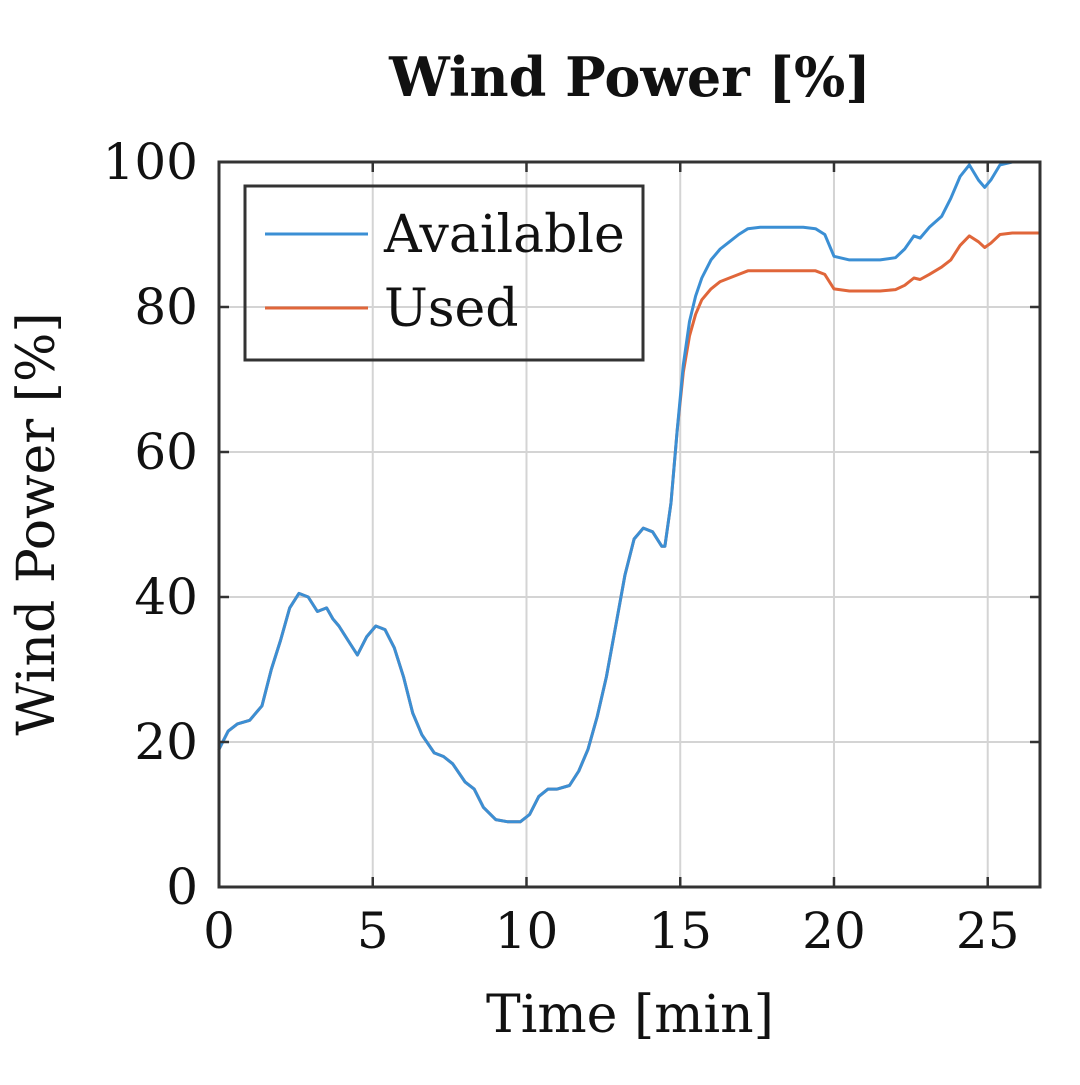  Describe the element at coordinates (373, 931) in the screenshot. I see `x-tick-label: 5` at that location.